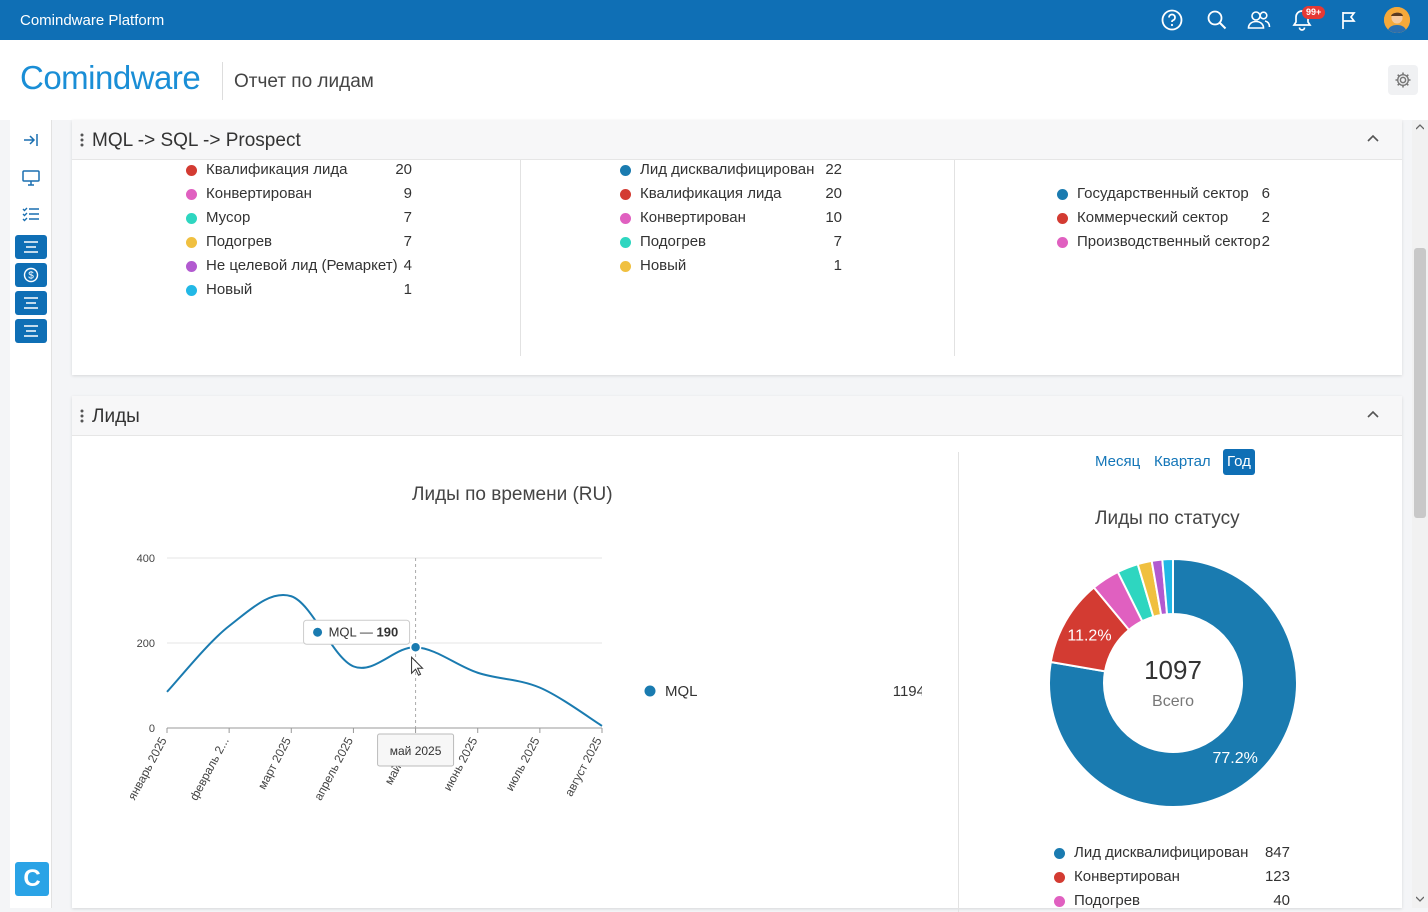 This screenshot has width=1428, height=912. What do you see at coordinates (753, 218) in the screenshot?
I see `legend-item: Конвертирован 10` at bounding box center [753, 218].